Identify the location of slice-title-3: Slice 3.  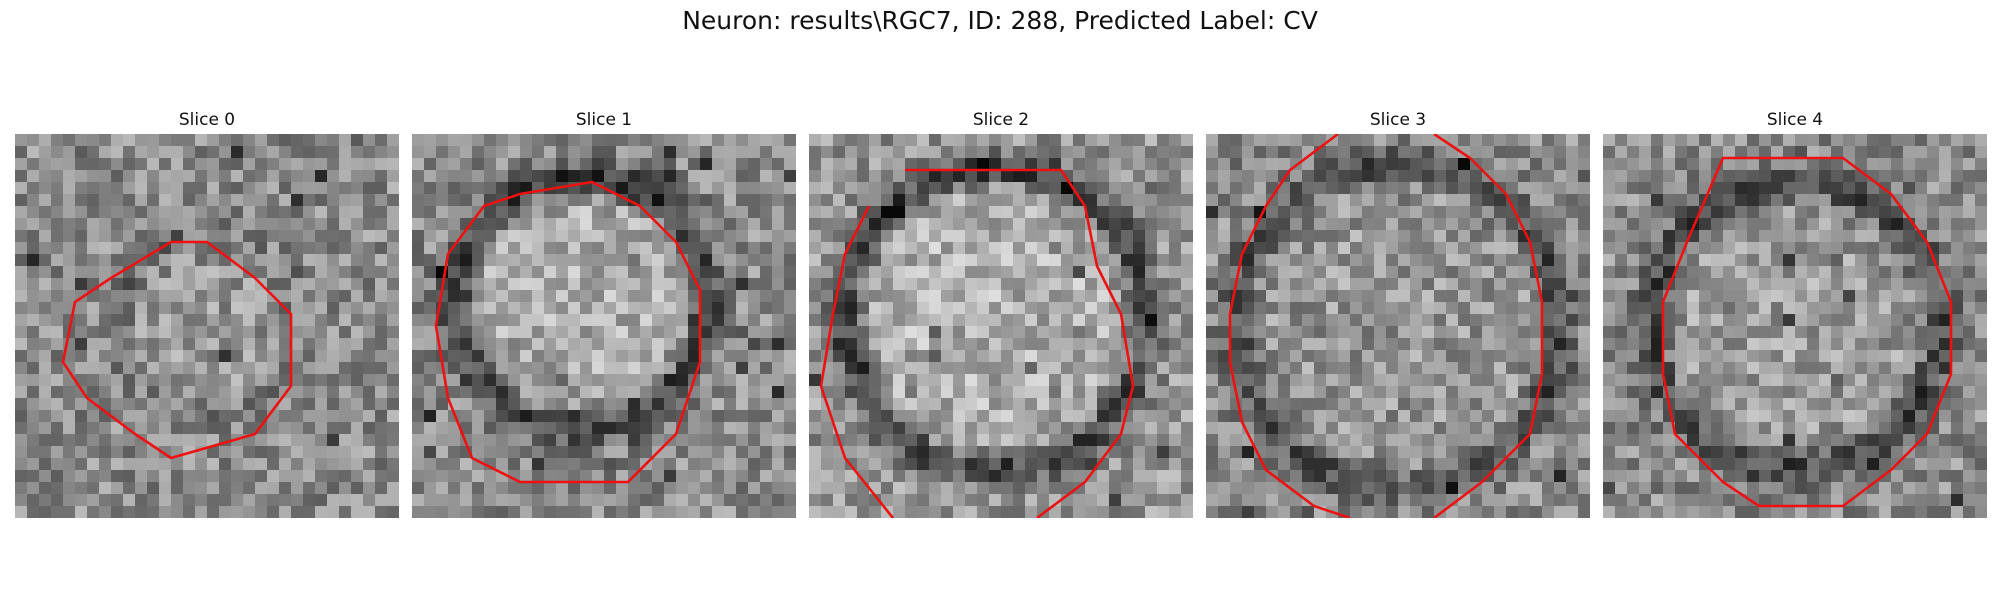
(1398, 120).